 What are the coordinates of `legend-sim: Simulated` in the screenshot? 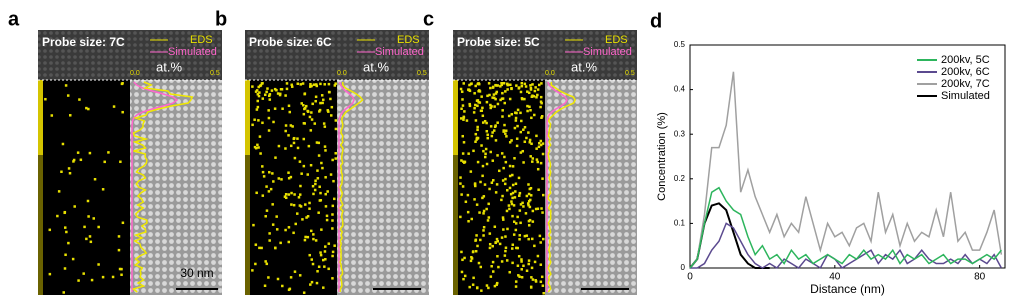 It's located at (399, 52).